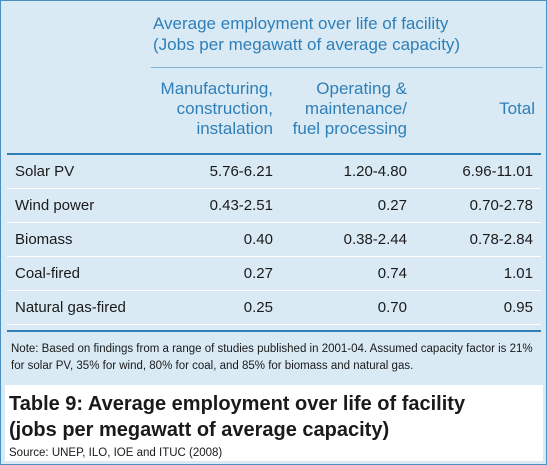  I want to click on cell-manufacturing: 0.40, so click(258, 239).